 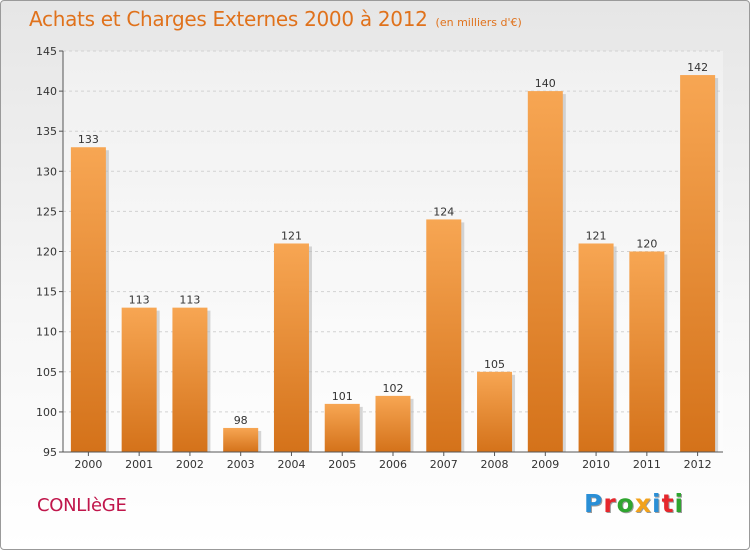 What do you see at coordinates (241, 439) in the screenshot?
I see `bar-2003` at bounding box center [241, 439].